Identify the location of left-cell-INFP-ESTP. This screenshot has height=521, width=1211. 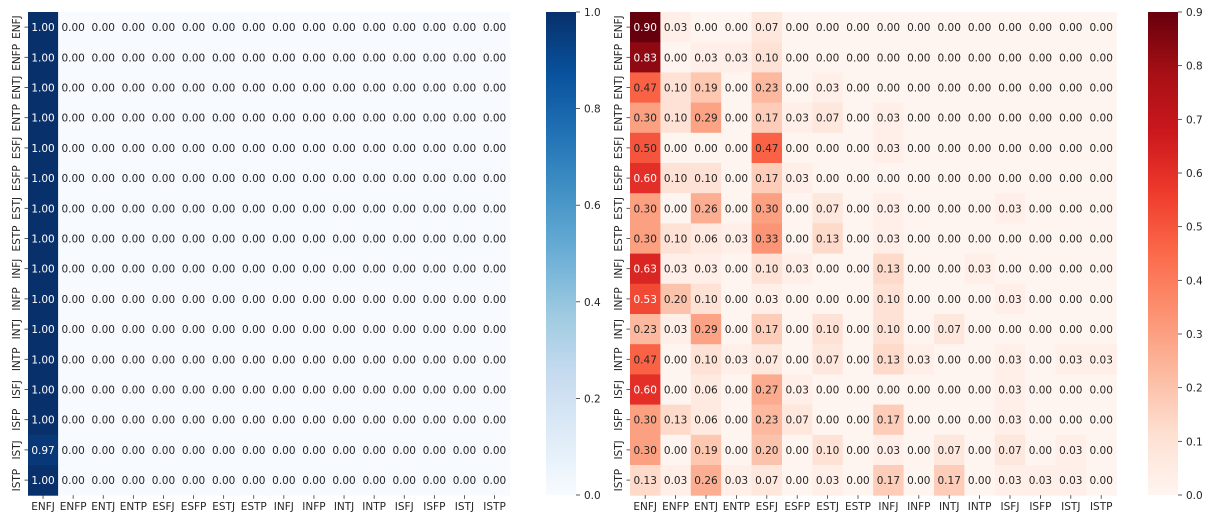
(254, 299).